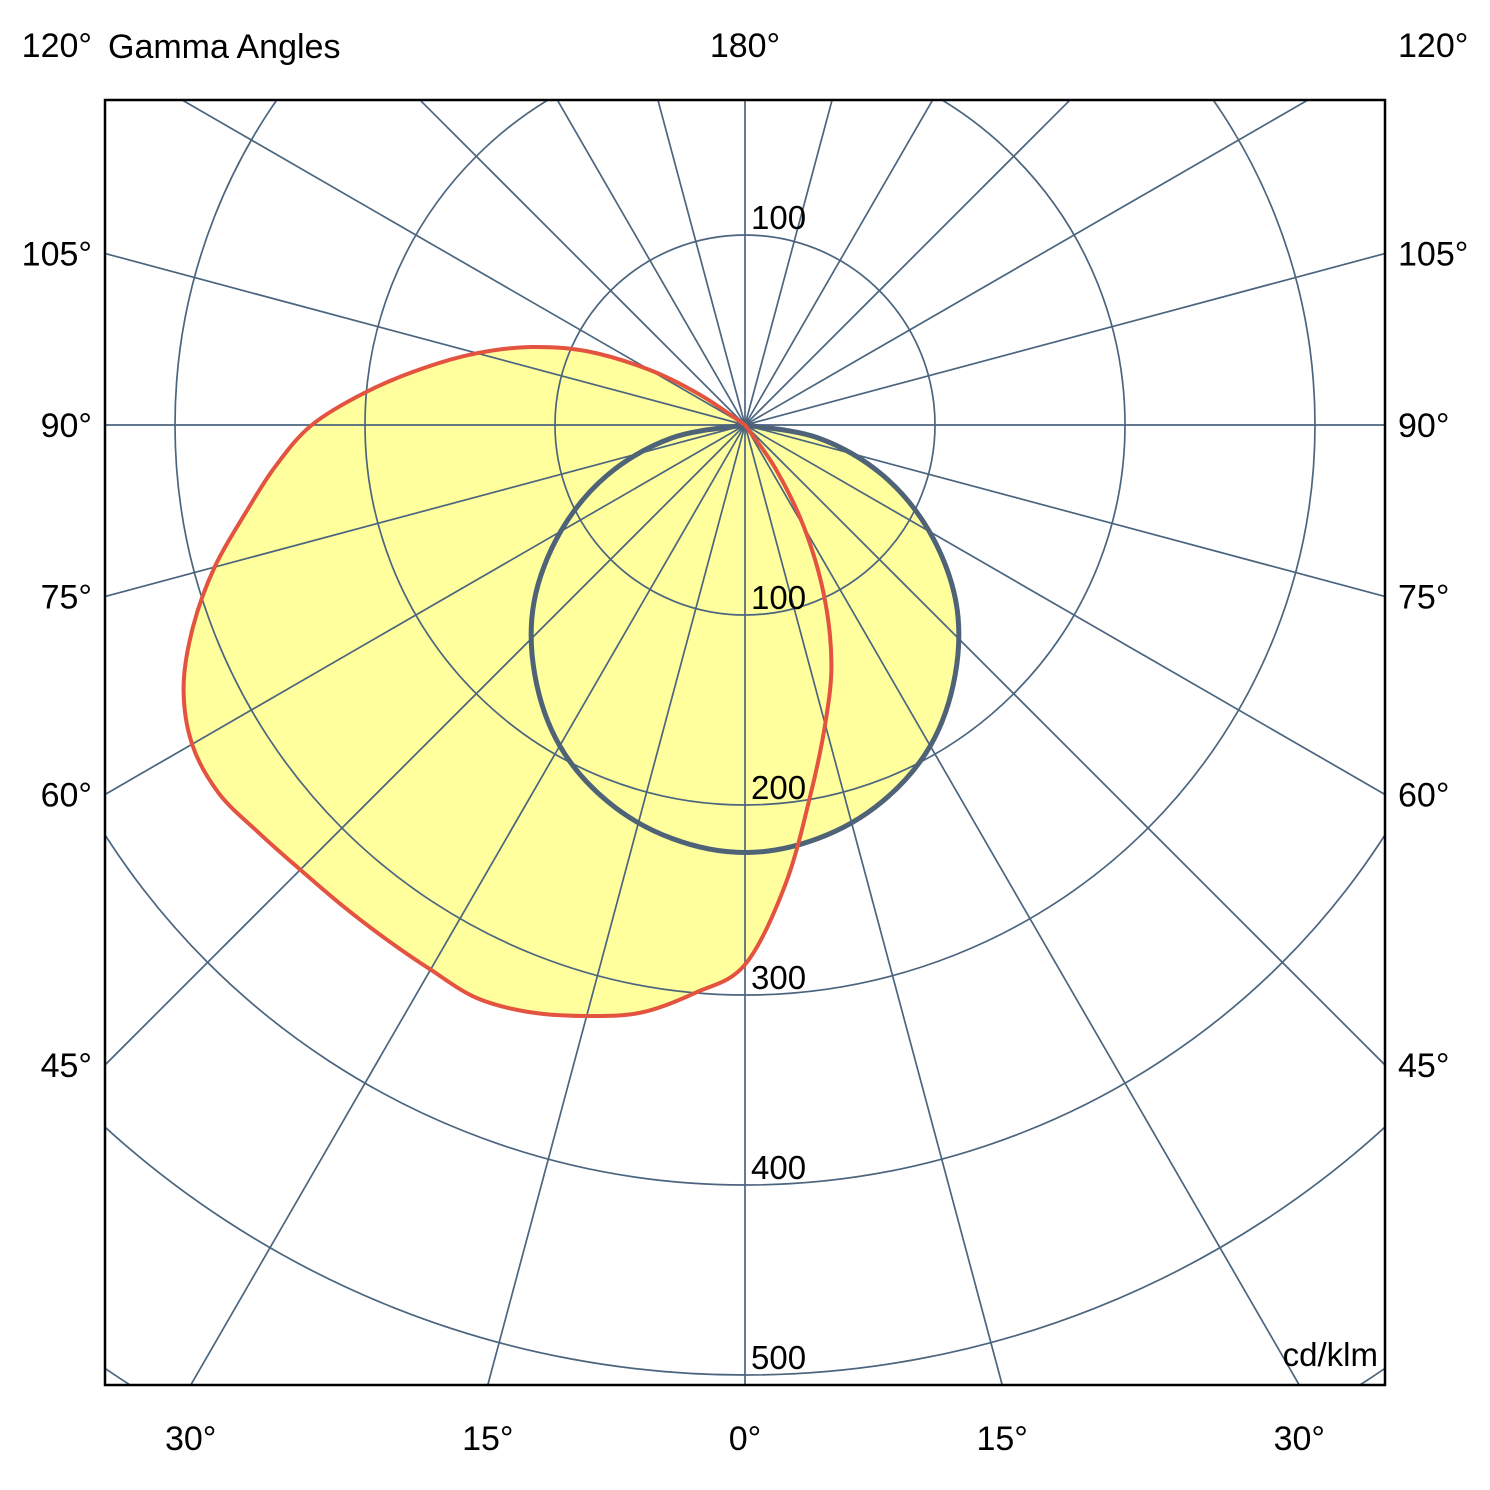  I want to click on unit-label: cd/klm, so click(1330, 1354).